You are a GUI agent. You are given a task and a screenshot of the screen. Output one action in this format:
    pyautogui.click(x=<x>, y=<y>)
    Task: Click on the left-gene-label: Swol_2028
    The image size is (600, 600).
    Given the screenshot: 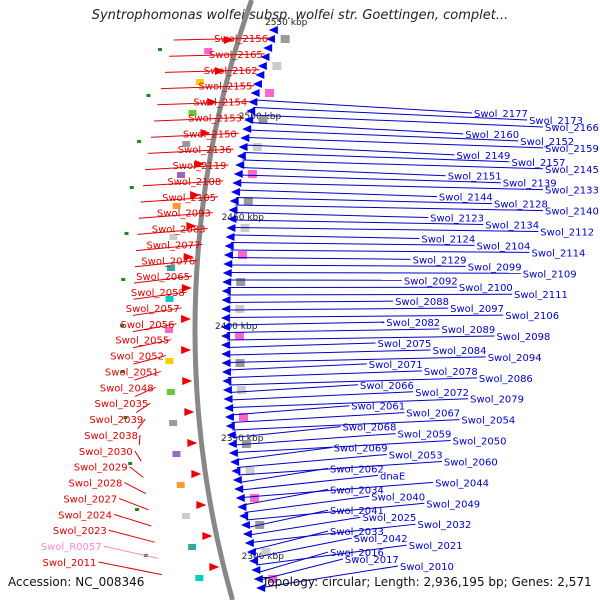 What is the action you would take?
    pyautogui.click(x=96, y=484)
    